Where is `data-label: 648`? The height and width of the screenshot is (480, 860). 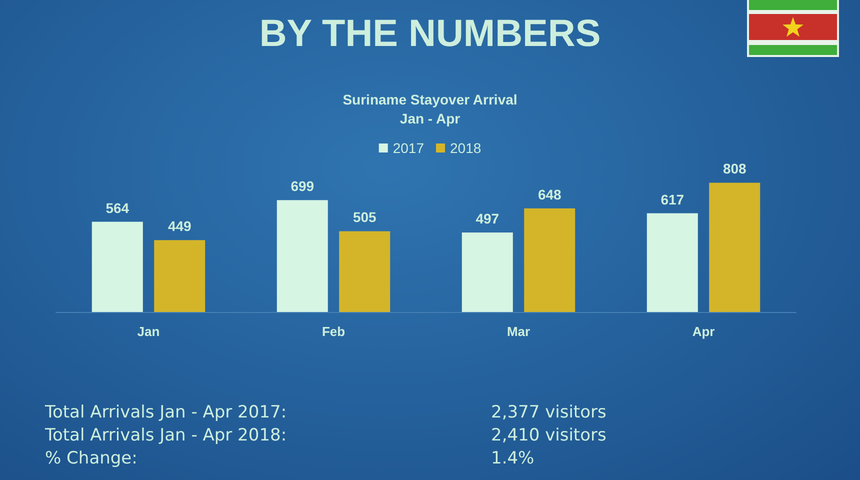
data-label: 648 is located at coordinates (550, 194).